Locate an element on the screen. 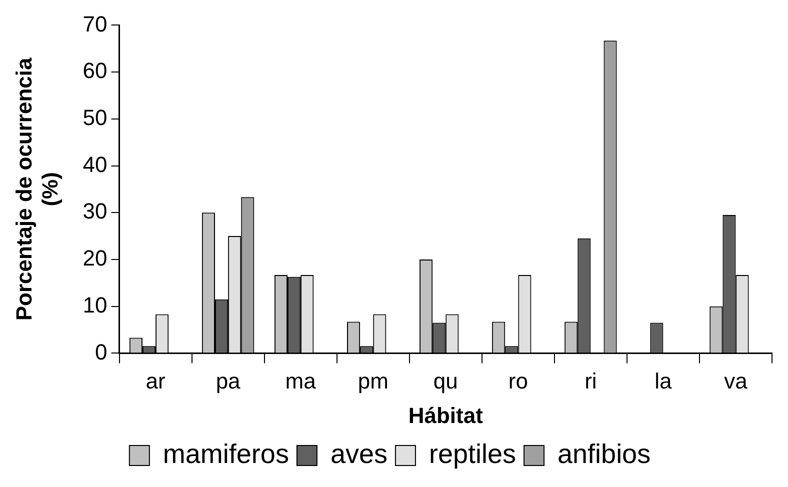 The height and width of the screenshot is (487, 788). x-tick-label: ar is located at coordinates (156, 381).